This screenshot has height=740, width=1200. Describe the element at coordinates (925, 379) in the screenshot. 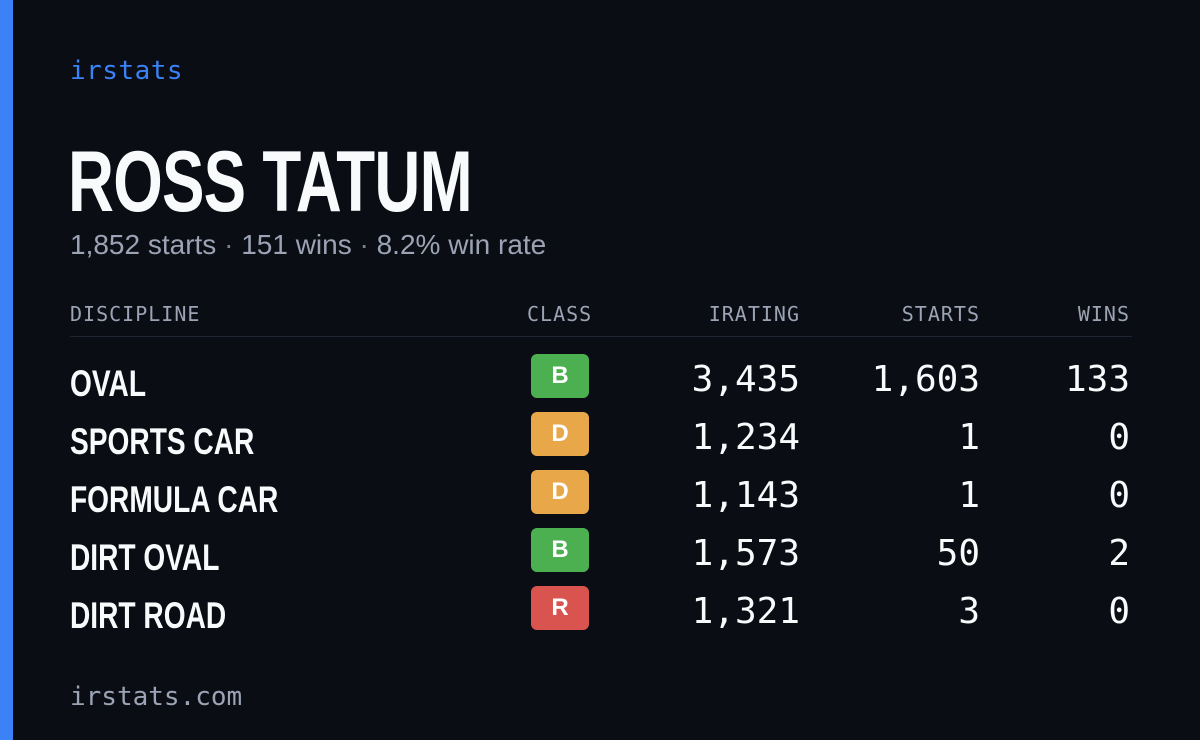

I see `starts-value: 1,603` at that location.